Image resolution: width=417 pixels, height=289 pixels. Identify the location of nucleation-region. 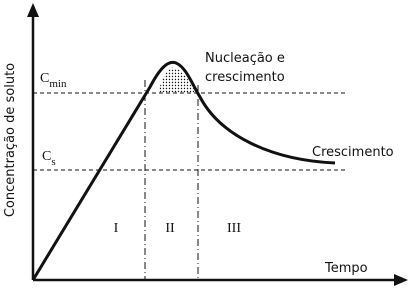
(177, 80).